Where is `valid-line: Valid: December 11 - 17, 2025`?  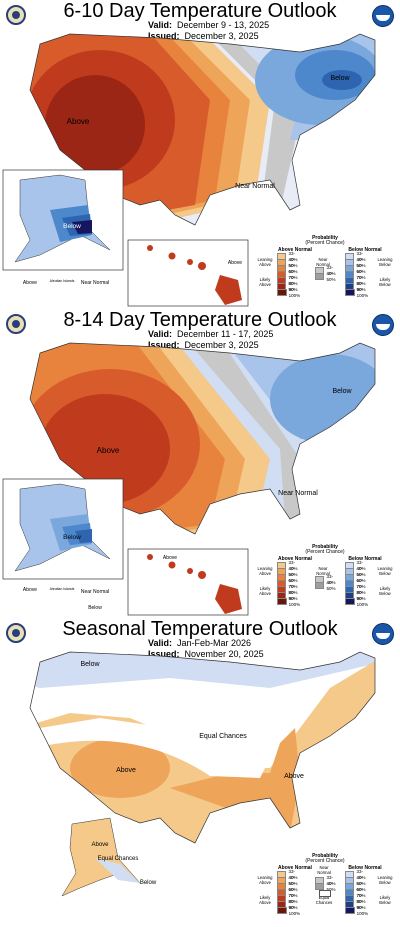
valid-line: Valid: December 11 - 17, 2025 is located at coordinates (211, 334).